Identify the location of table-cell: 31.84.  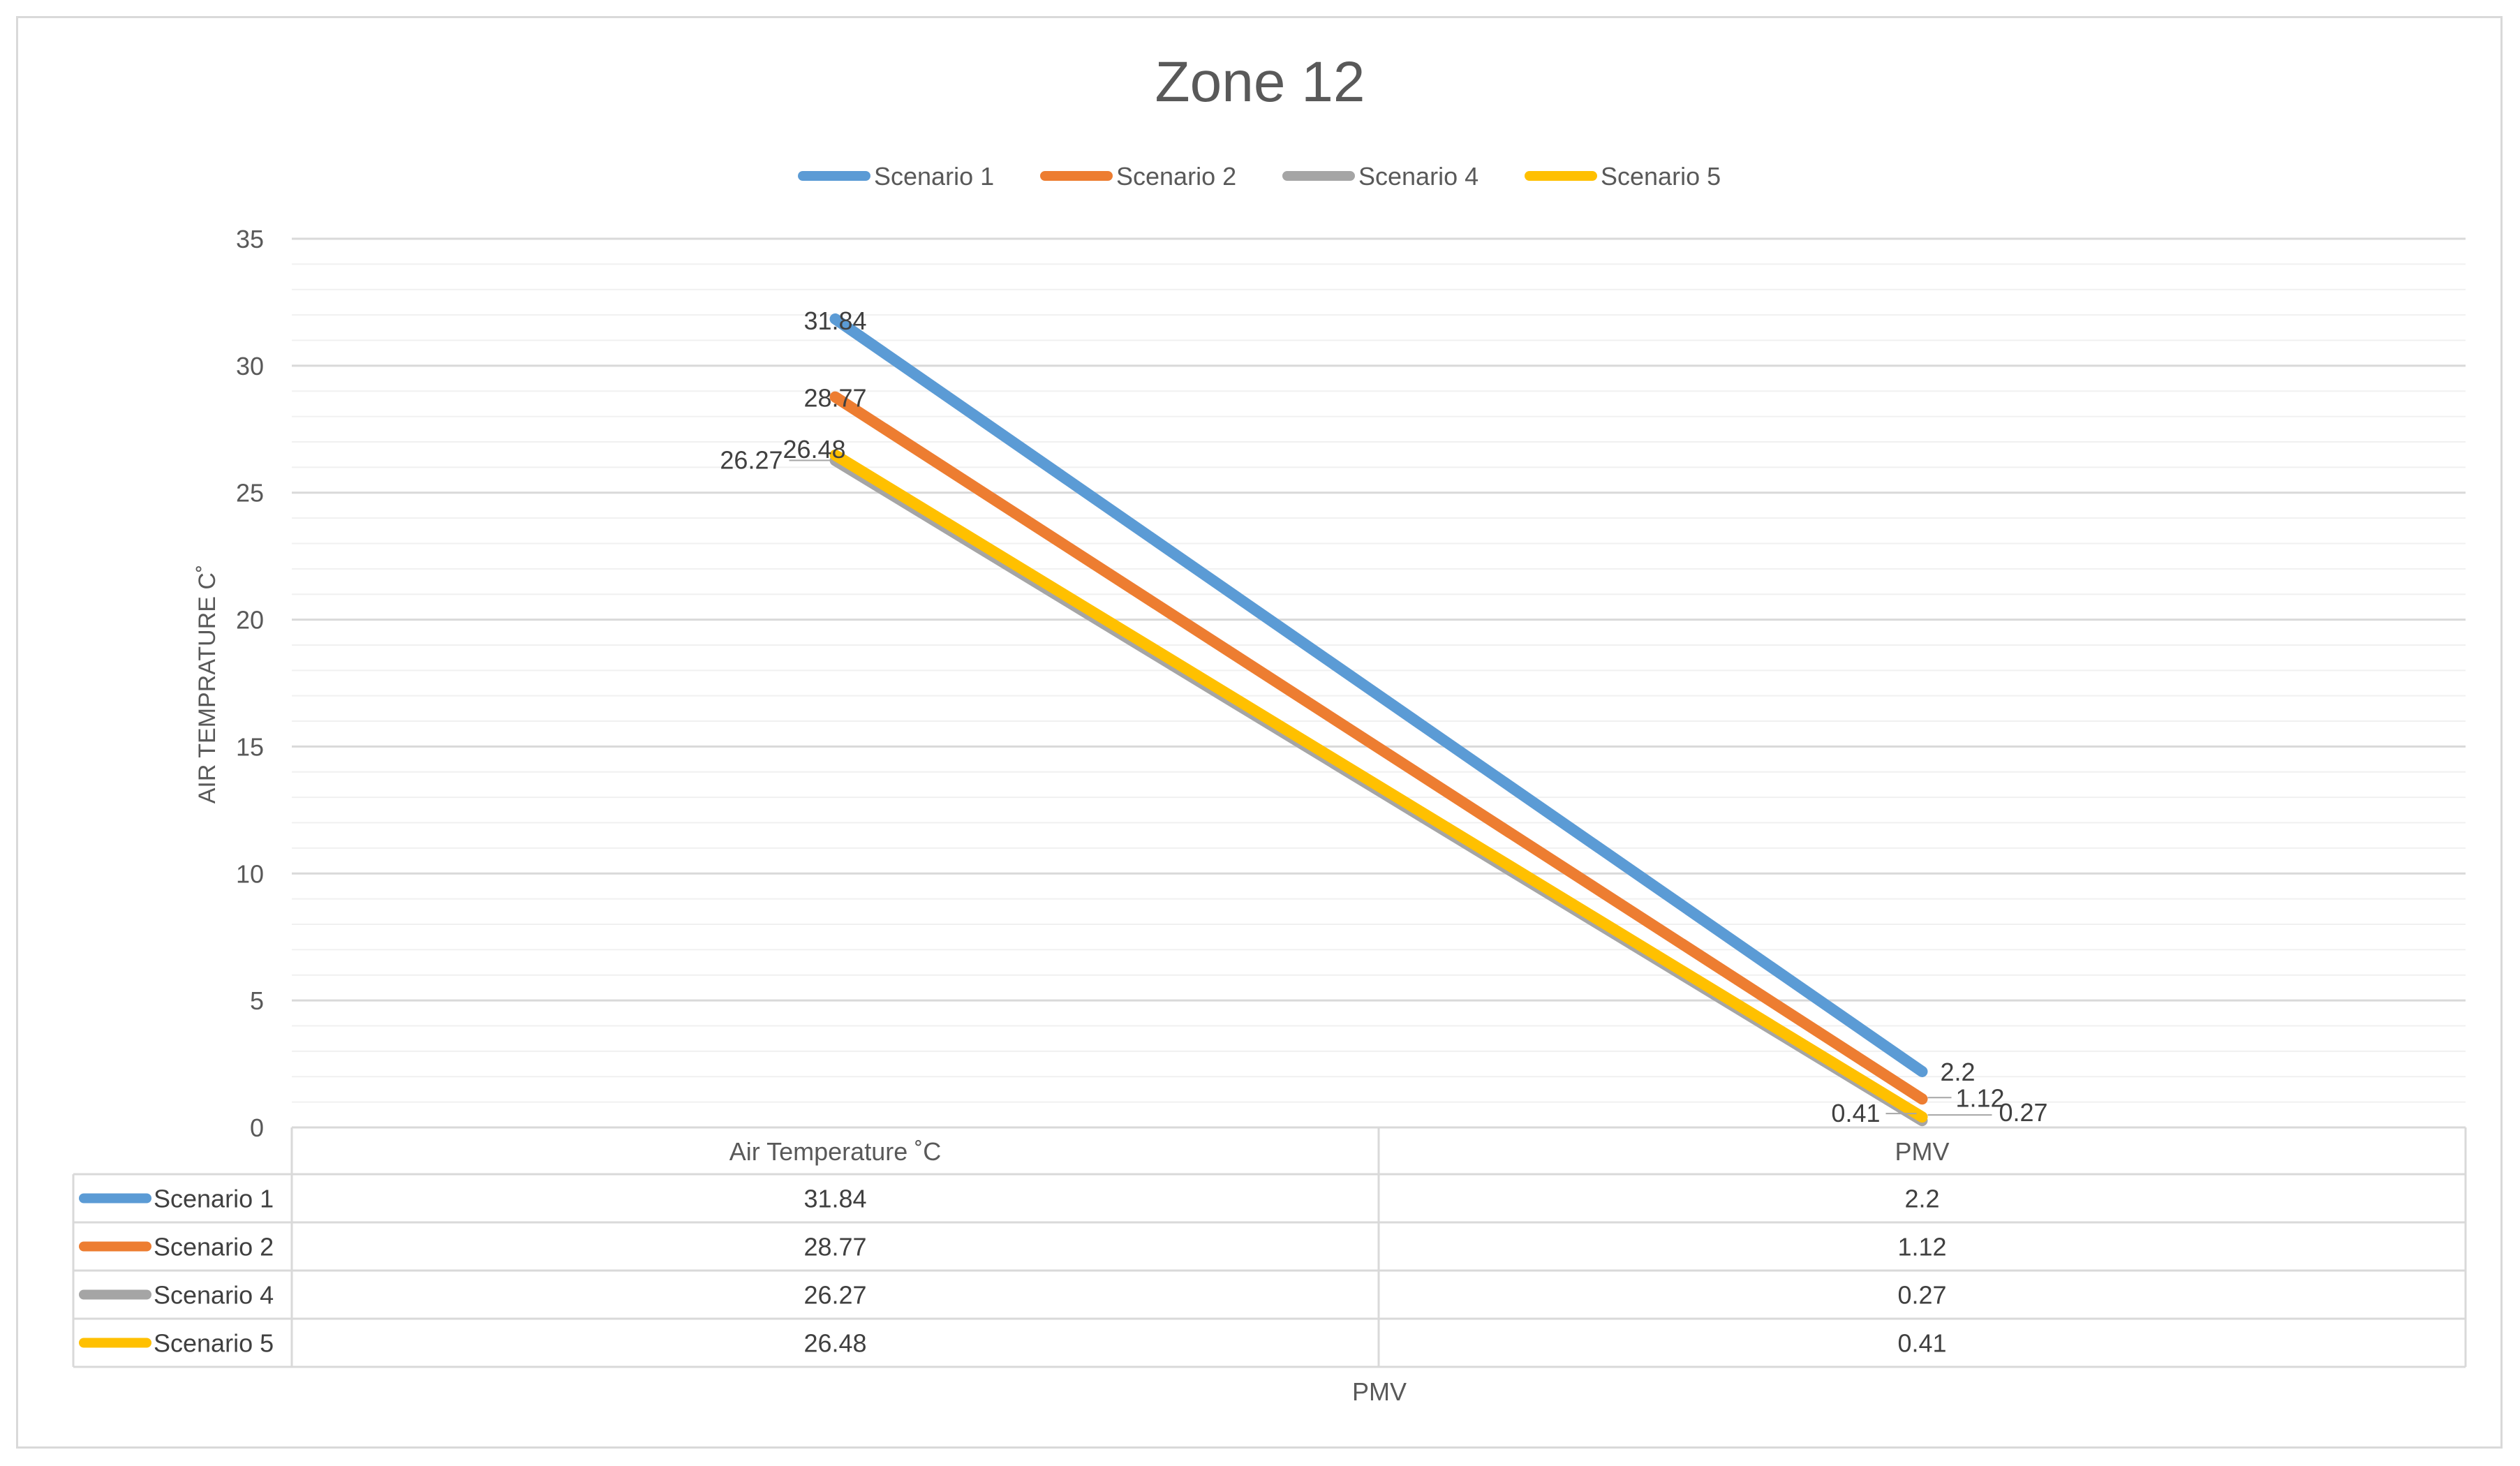
(834, 1199).